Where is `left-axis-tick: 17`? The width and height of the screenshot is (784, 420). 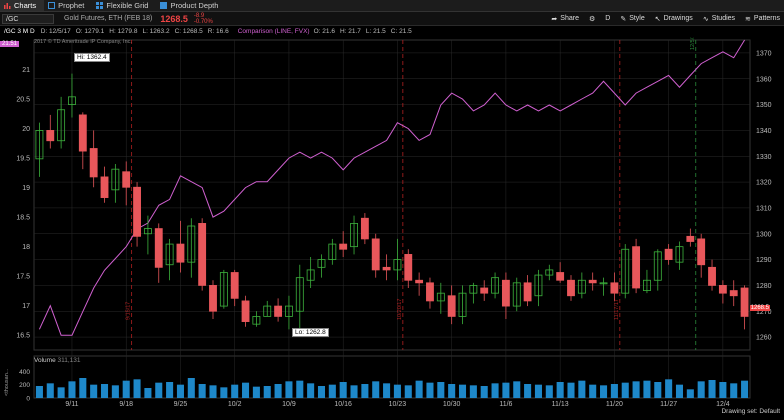 left-axis-tick: 17 is located at coordinates (26, 306).